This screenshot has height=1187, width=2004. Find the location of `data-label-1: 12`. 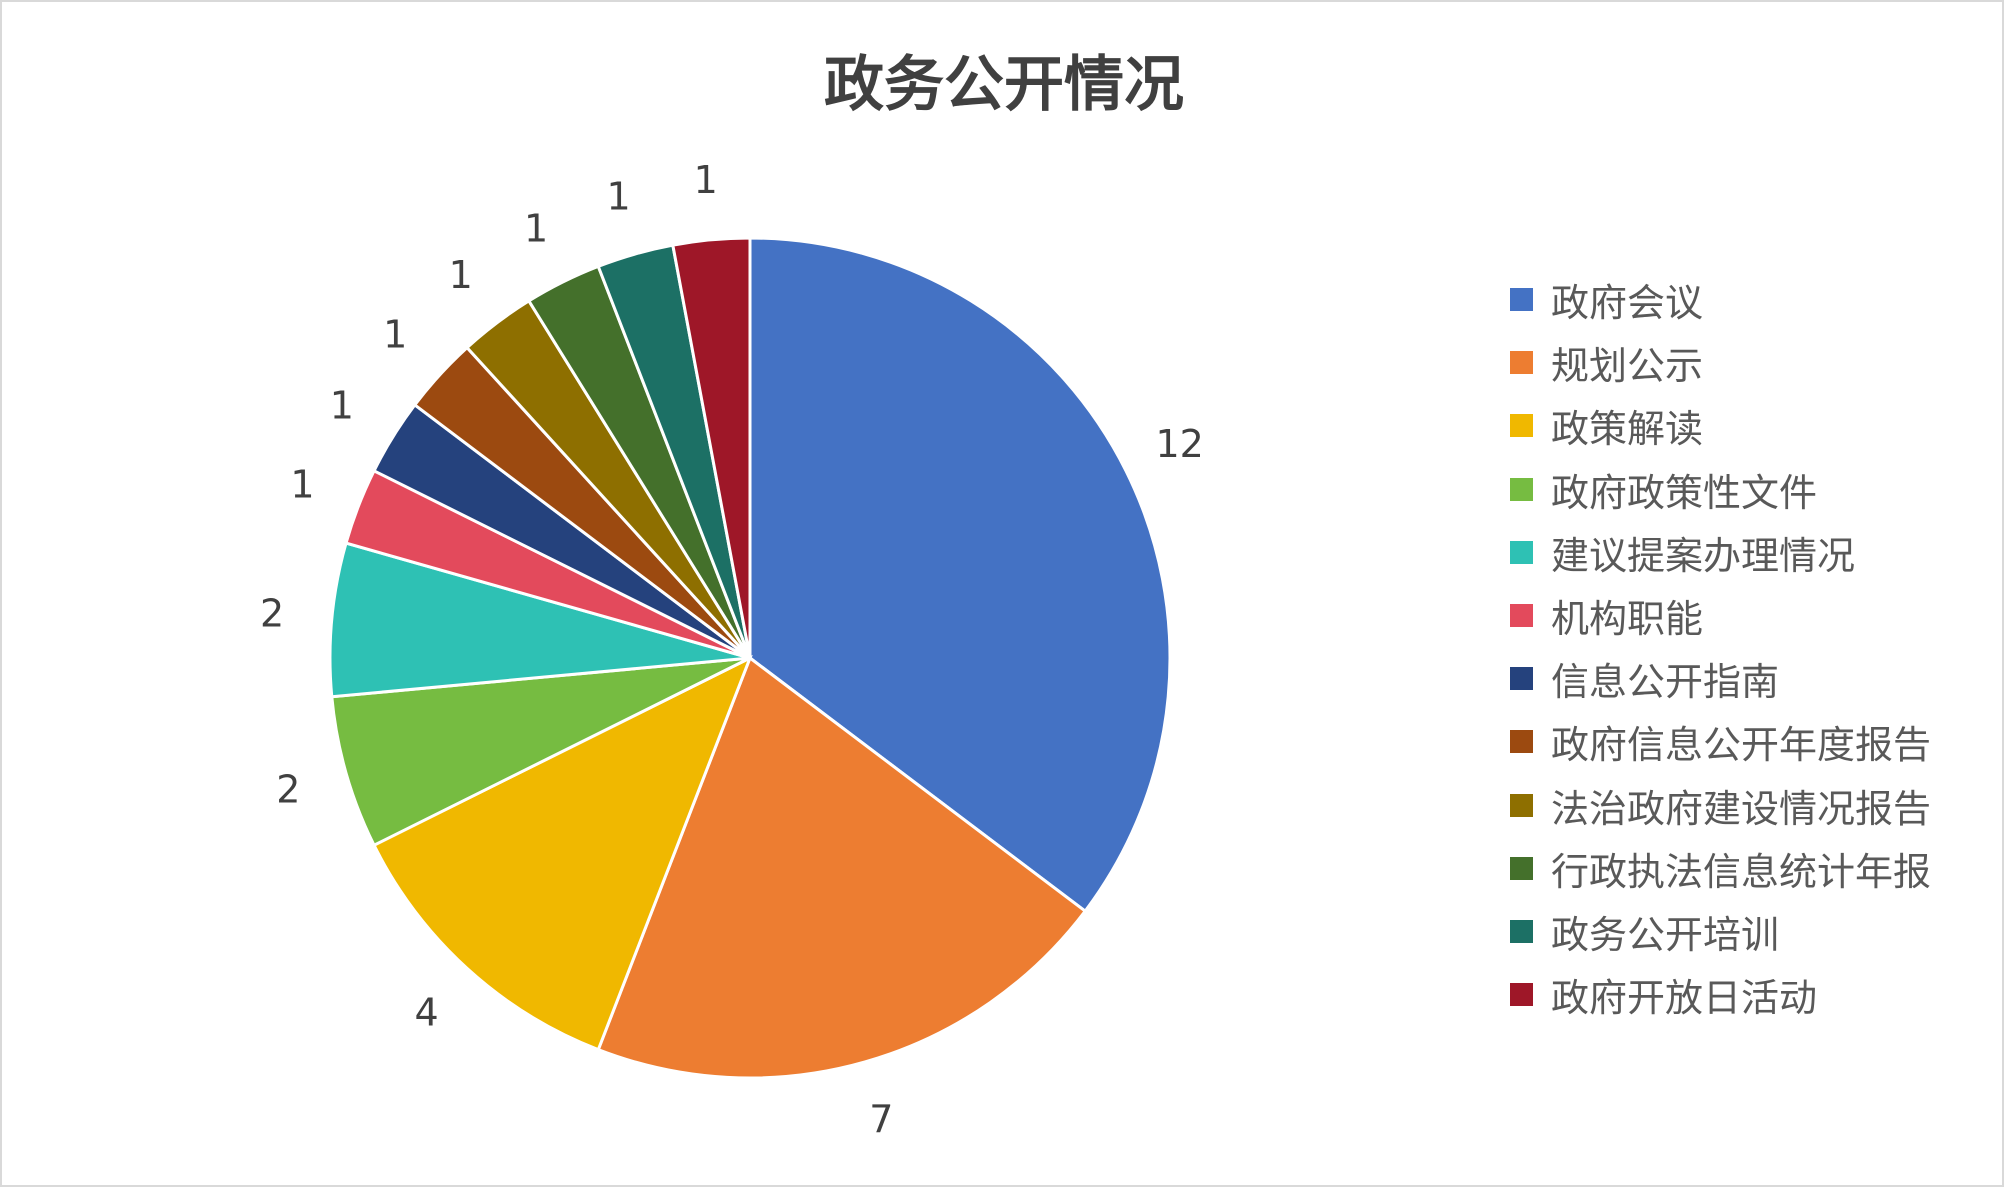

data-label-1: 12 is located at coordinates (1179, 444).